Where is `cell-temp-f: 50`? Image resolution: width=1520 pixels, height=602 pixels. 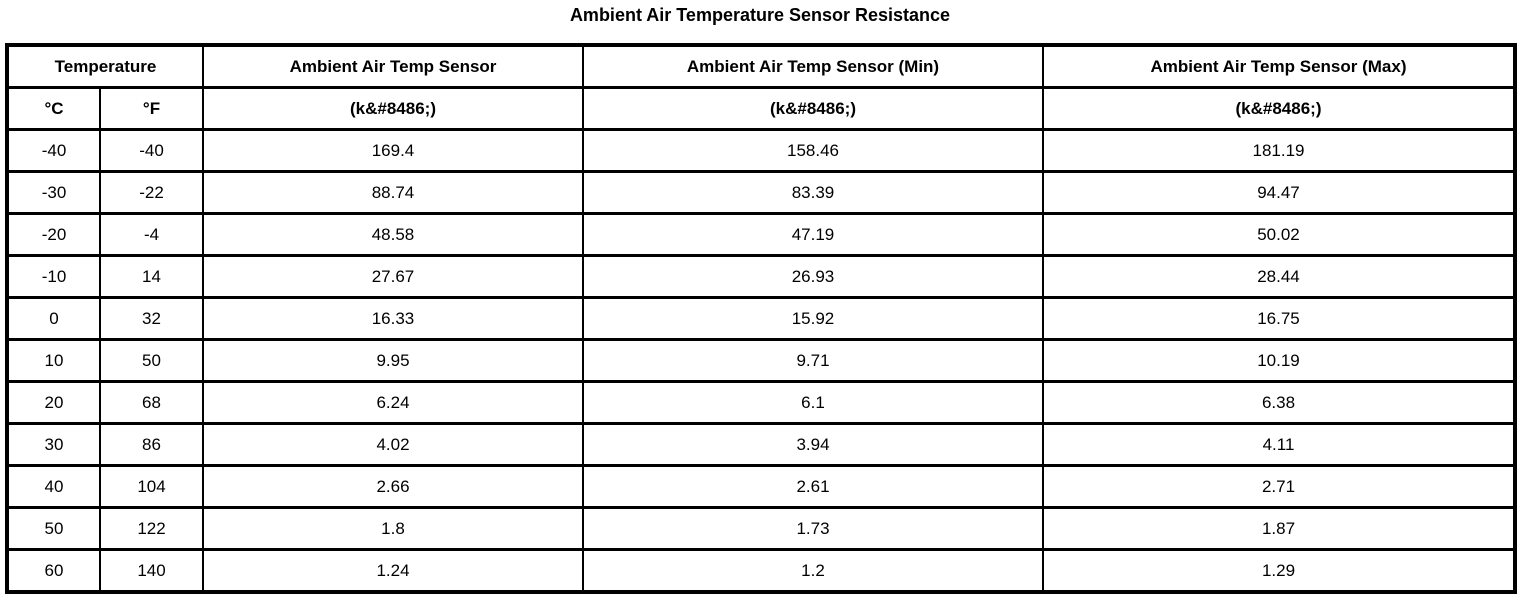 cell-temp-f: 50 is located at coordinates (151, 360).